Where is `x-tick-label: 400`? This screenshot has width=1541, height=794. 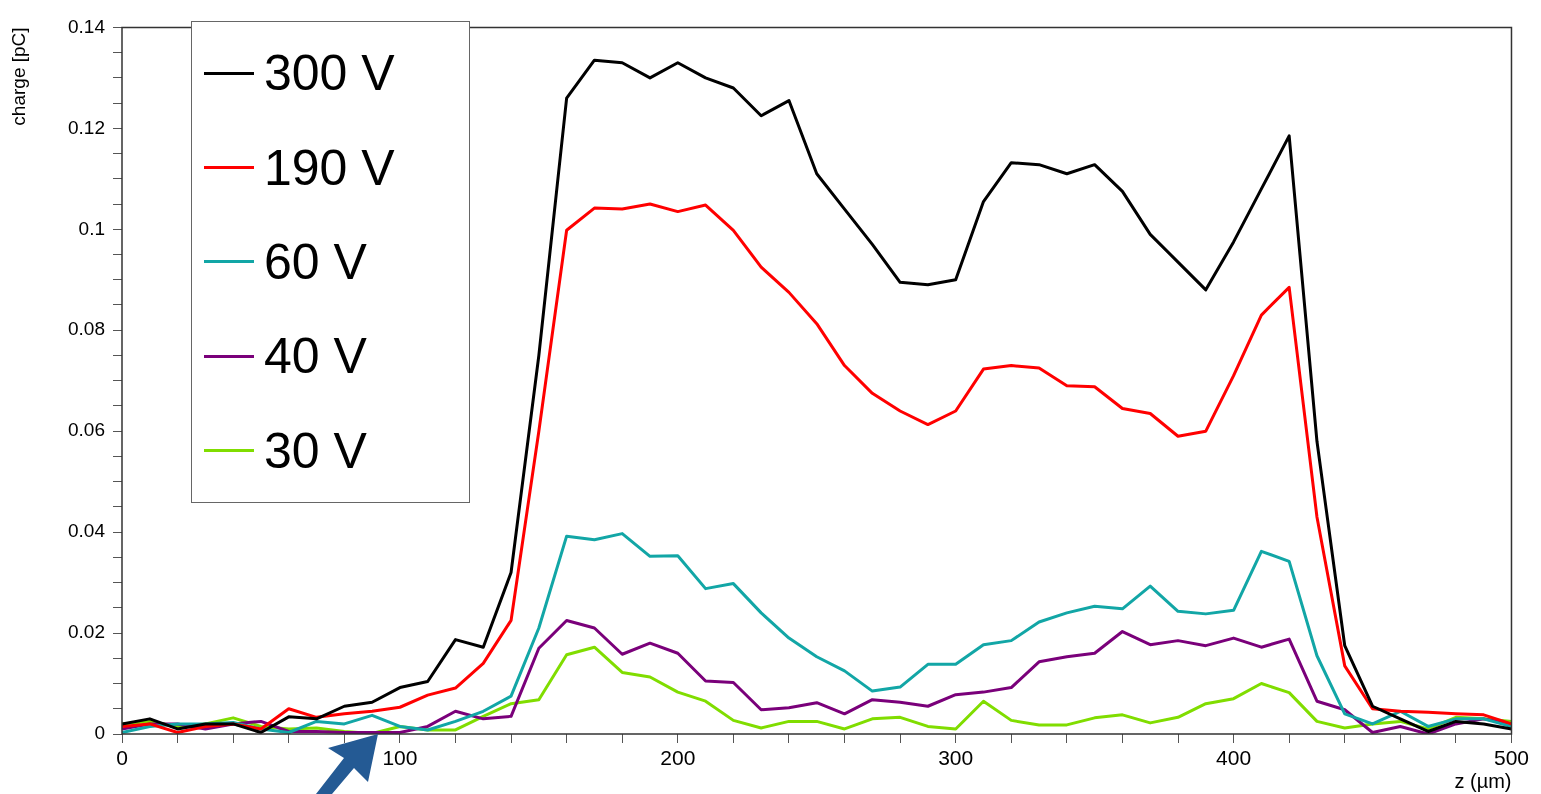 x-tick-label: 400 is located at coordinates (1234, 758).